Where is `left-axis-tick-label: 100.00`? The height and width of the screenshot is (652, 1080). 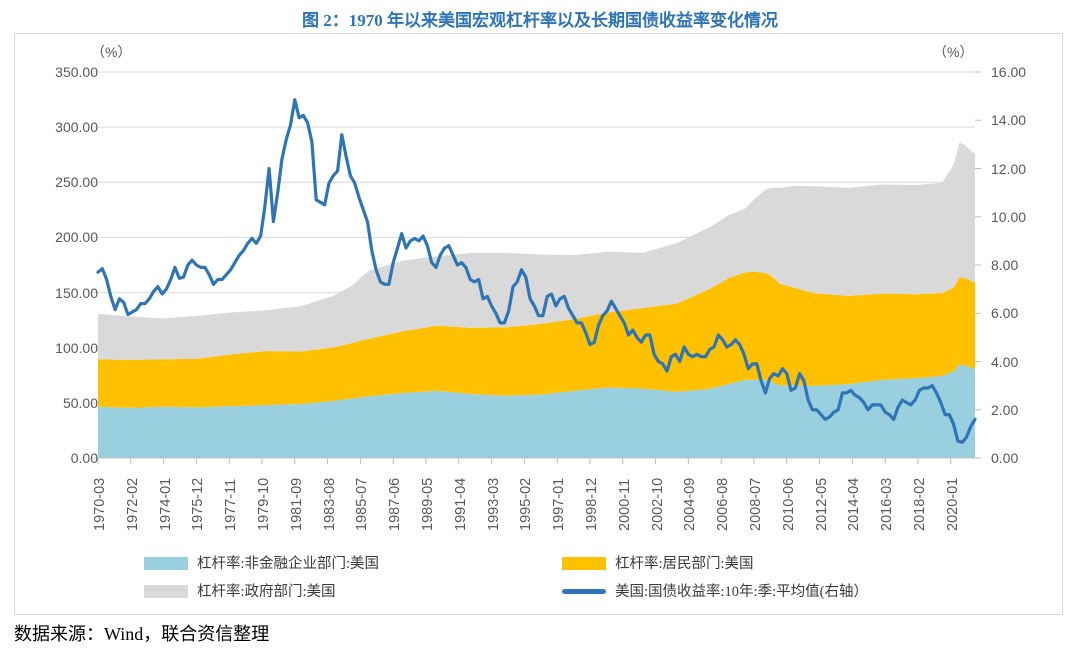
left-axis-tick-label: 100.00 is located at coordinates (76, 347).